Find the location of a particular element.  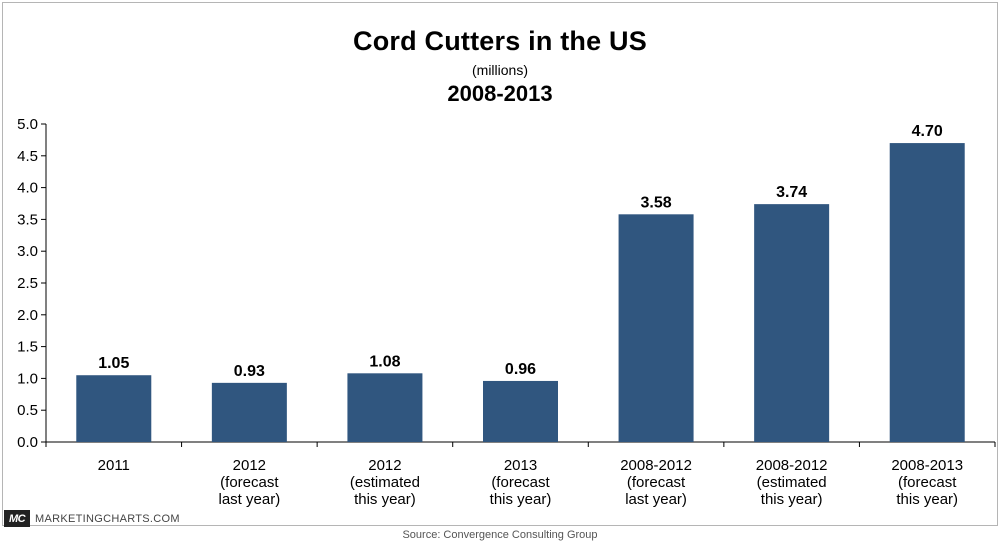

x-category-line: 2008-2013 is located at coordinates (927, 465).